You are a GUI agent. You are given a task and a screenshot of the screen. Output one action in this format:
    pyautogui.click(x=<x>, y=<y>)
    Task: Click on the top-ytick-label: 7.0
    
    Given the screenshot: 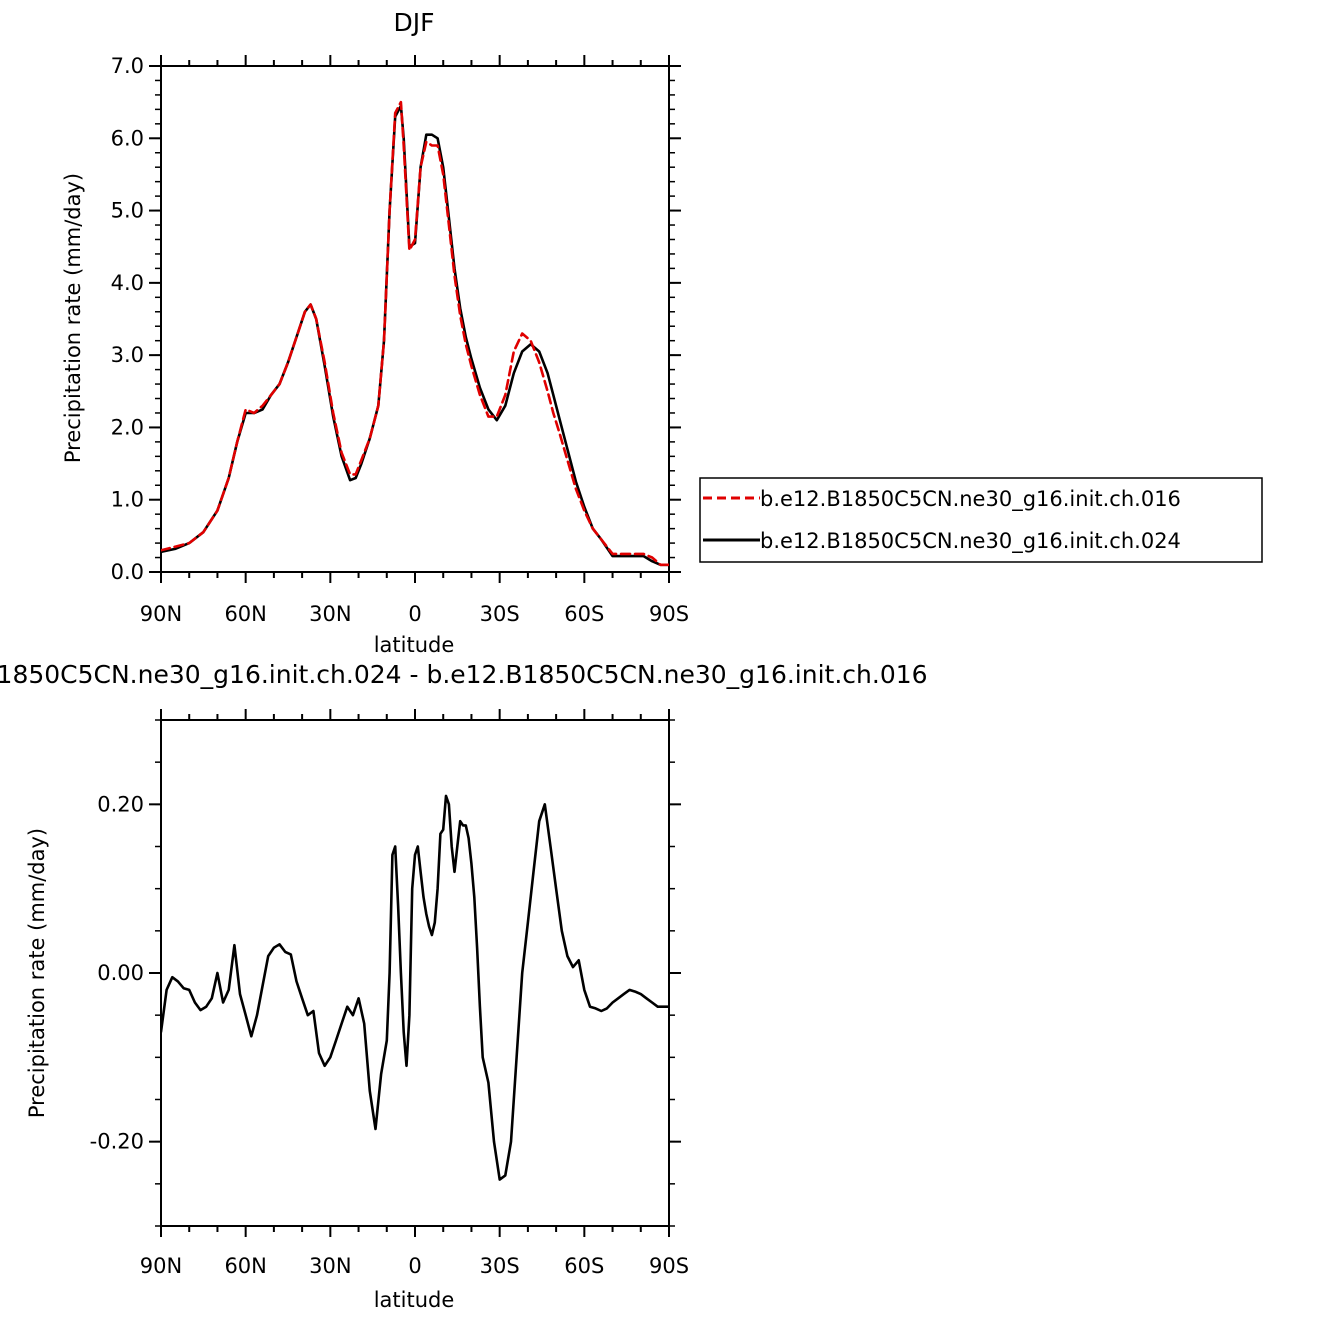 What is the action you would take?
    pyautogui.click(x=127, y=66)
    